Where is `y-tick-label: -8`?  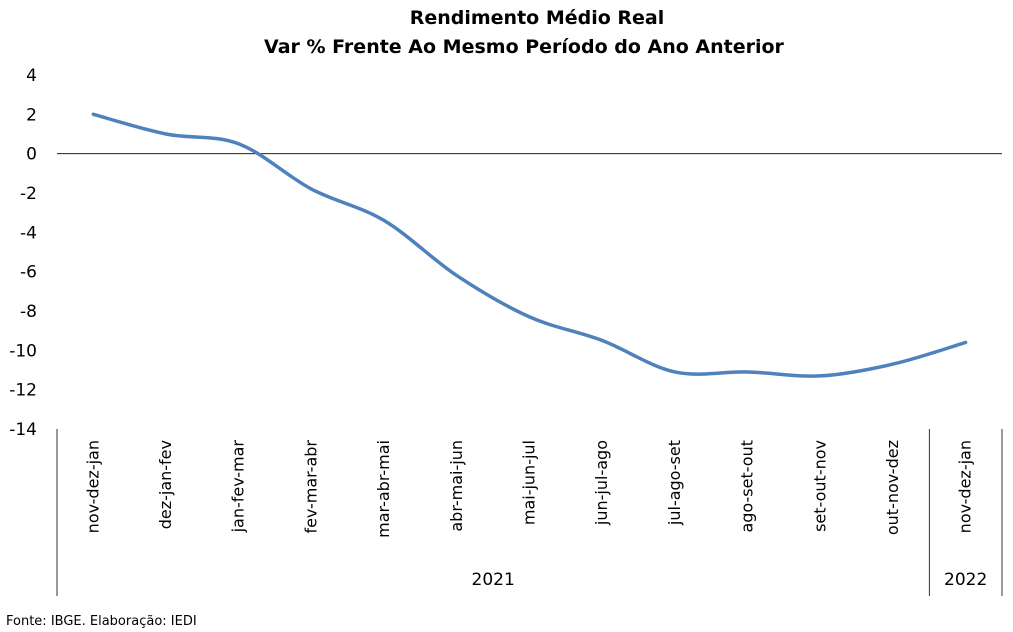 y-tick-label: -8 is located at coordinates (28, 312).